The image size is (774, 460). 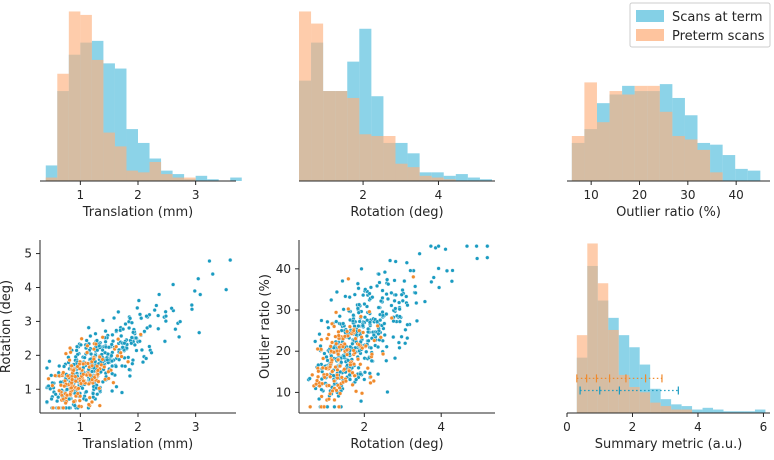 I want to click on x-tick-label: 4, so click(x=441, y=427).